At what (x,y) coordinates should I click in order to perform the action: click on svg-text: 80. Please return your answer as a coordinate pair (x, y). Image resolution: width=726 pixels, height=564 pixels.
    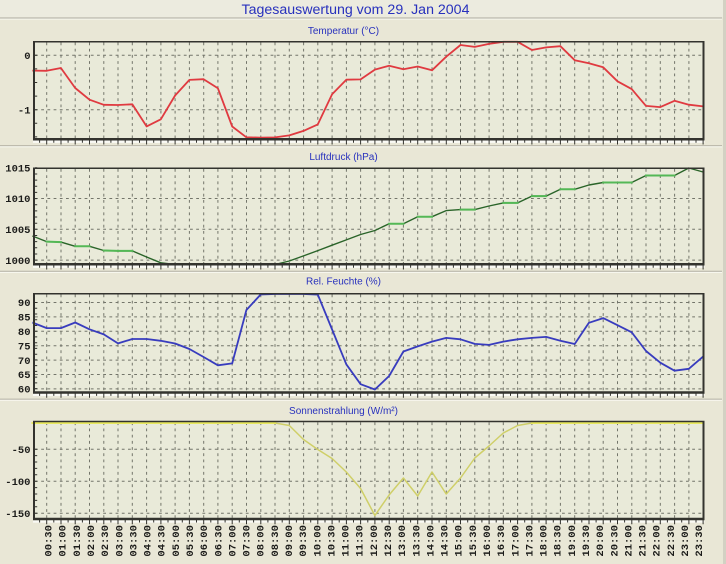
    Looking at the image, I should click on (24, 333).